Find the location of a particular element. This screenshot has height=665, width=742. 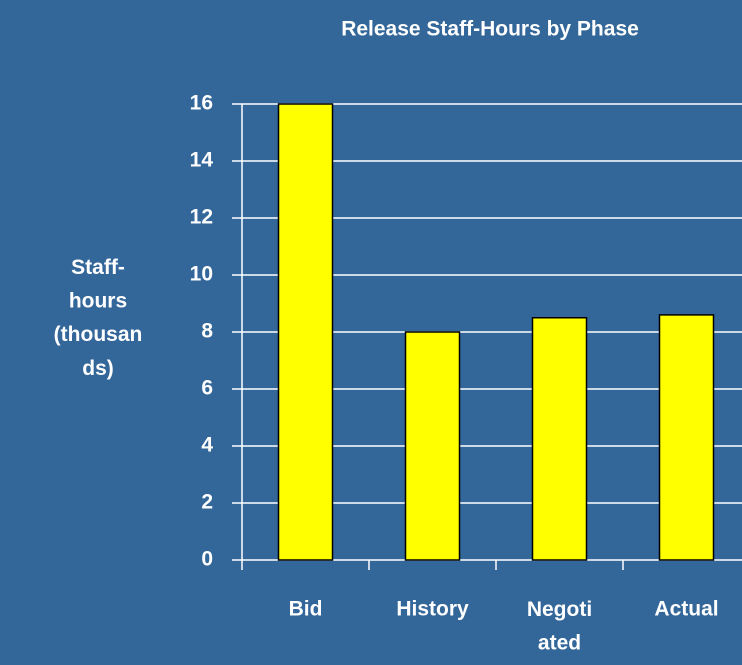

y-tick-label: 12 is located at coordinates (201, 217).